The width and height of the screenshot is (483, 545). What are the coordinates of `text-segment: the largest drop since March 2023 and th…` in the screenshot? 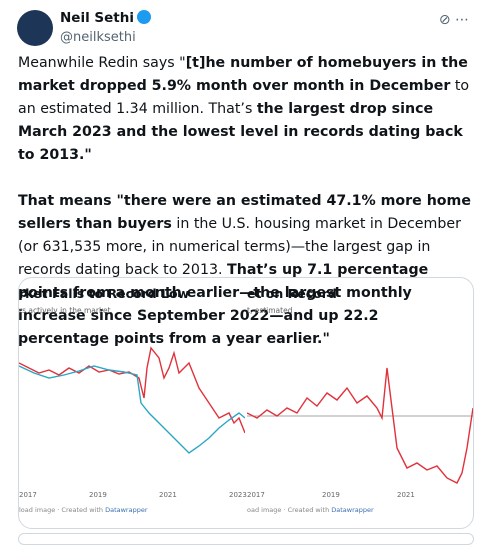 It's located at (240, 132).